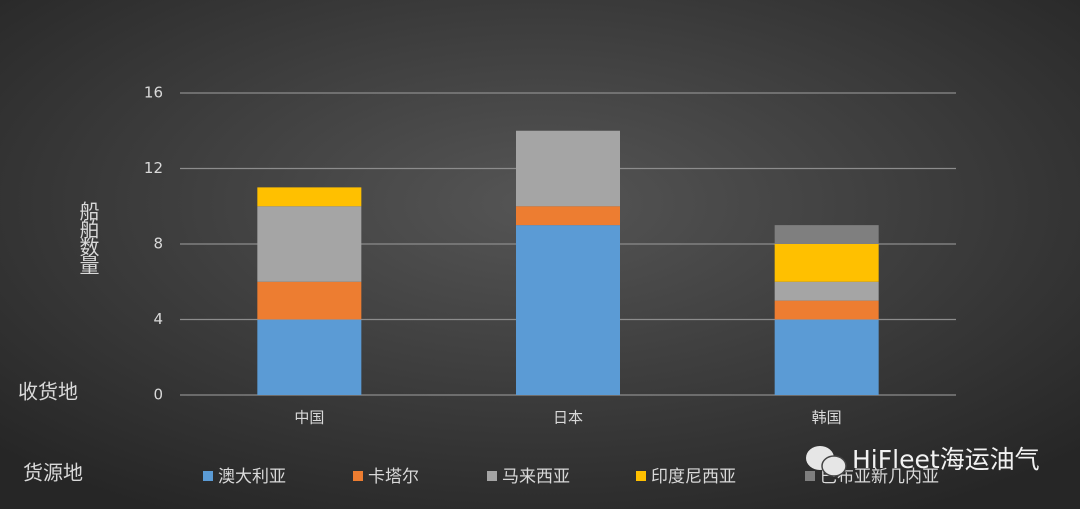 The width and height of the screenshot is (1080, 509). I want to click on y-tick-label: 0, so click(158, 395).